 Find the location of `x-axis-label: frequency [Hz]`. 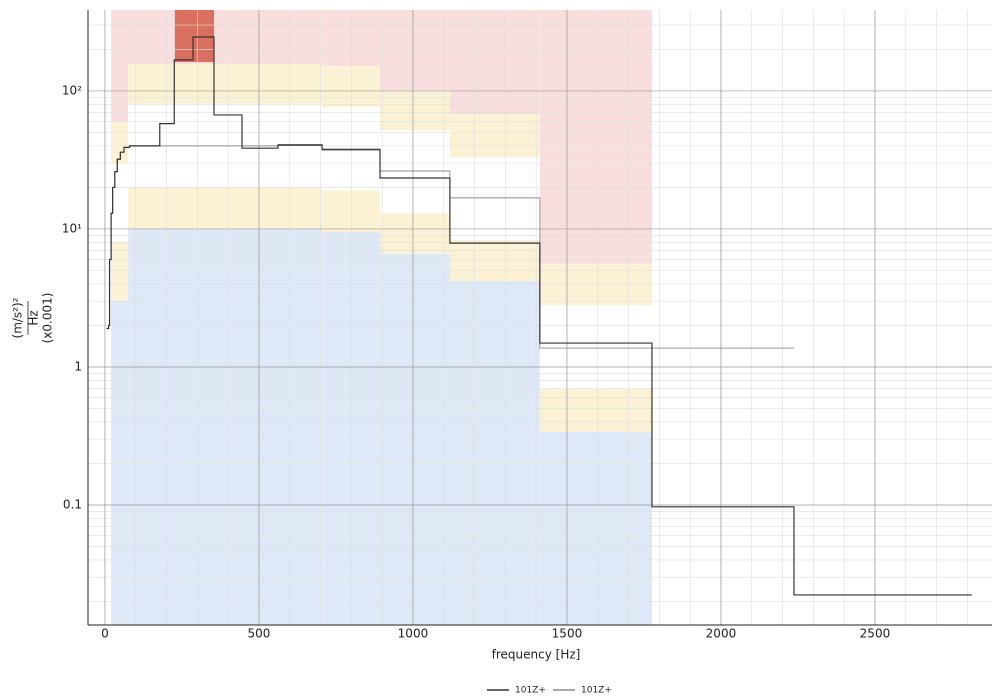

x-axis-label: frequency [Hz] is located at coordinates (536, 655).